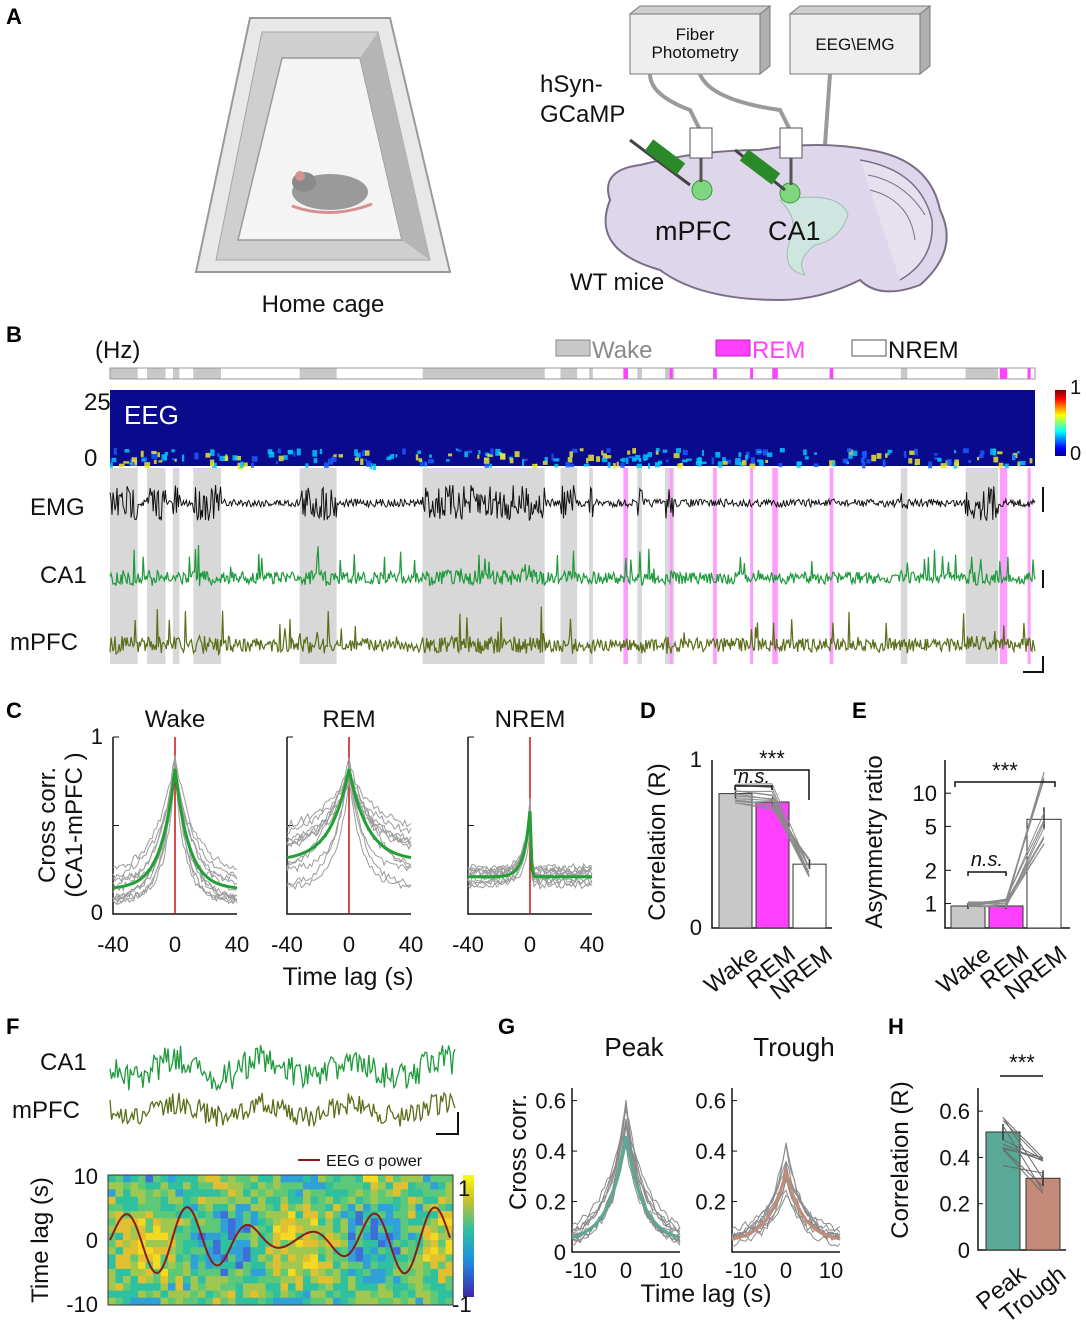 The image size is (1086, 1320). I want to click on g-subplot-trough: Trough 0.6 0.4 0.2 -10 0 10, so click(769, 1157).